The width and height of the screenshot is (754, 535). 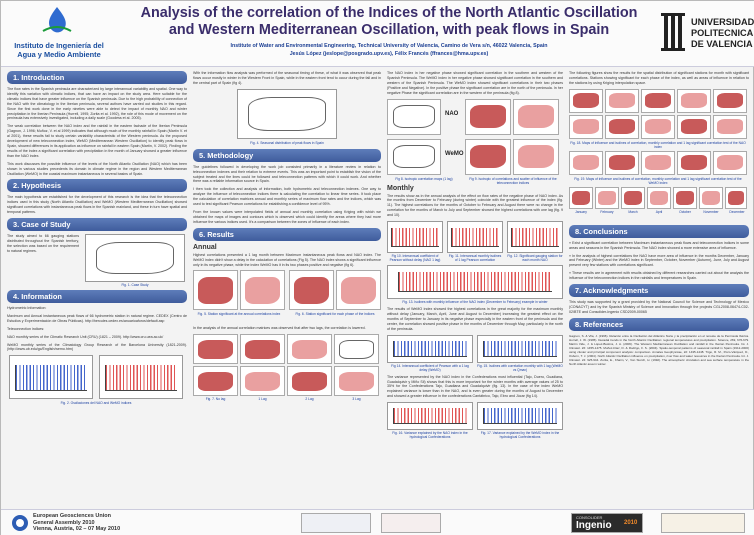 What do you see at coordinates (135, 258) in the screenshot?
I see `case-study-map` at bounding box center [135, 258].